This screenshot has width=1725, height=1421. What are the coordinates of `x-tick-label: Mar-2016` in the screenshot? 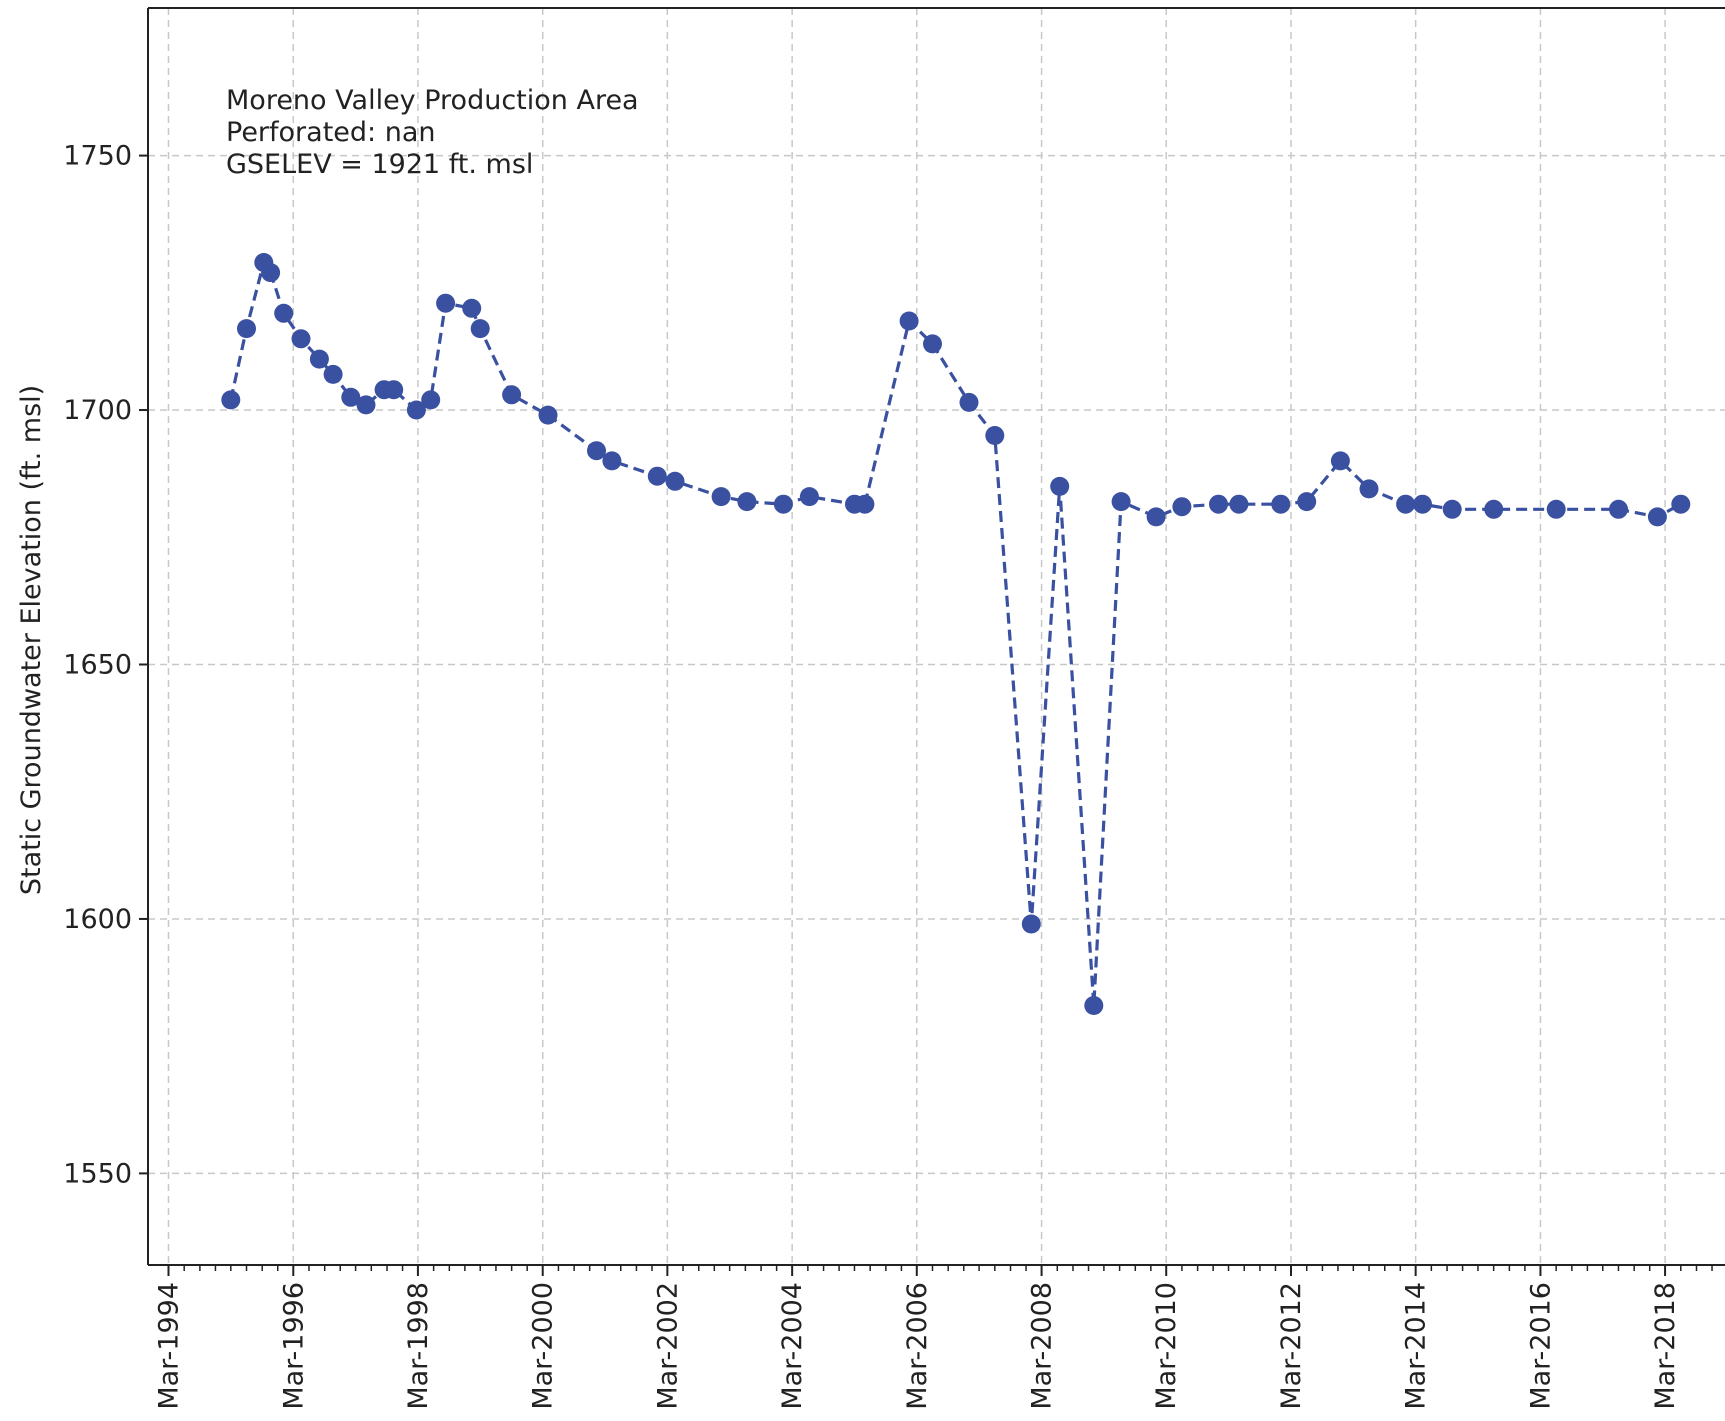 It's located at (1540, 1346).